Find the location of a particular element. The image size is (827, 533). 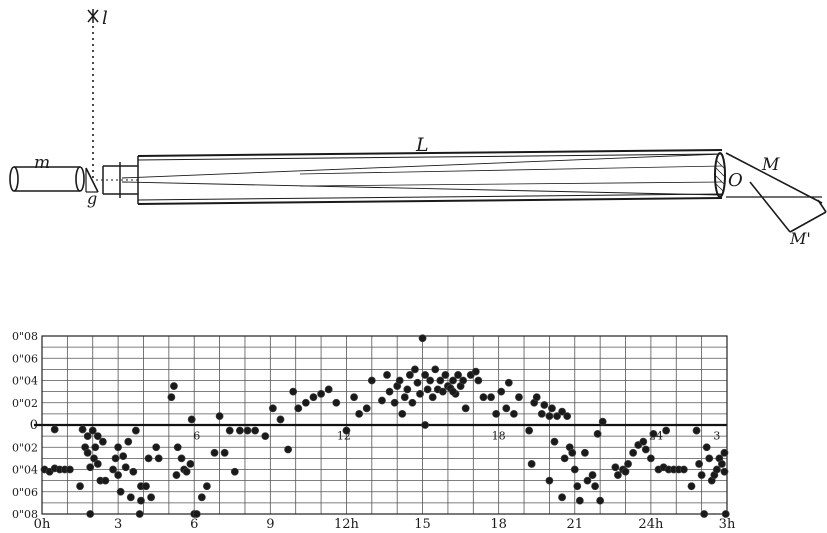

inline-hour-label: 6 is located at coordinates (196, 435).